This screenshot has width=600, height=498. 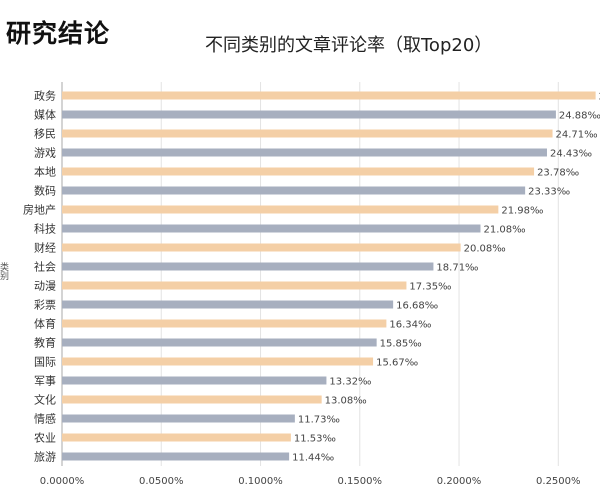 I want to click on data-label: 17.35‰, so click(x=430, y=287).